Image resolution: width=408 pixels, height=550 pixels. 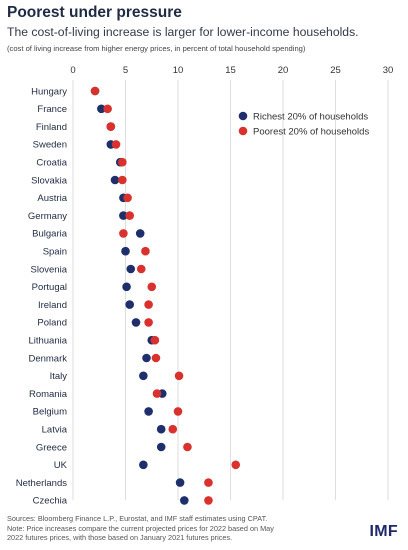 I want to click on country-label: Greece, so click(x=51, y=447).